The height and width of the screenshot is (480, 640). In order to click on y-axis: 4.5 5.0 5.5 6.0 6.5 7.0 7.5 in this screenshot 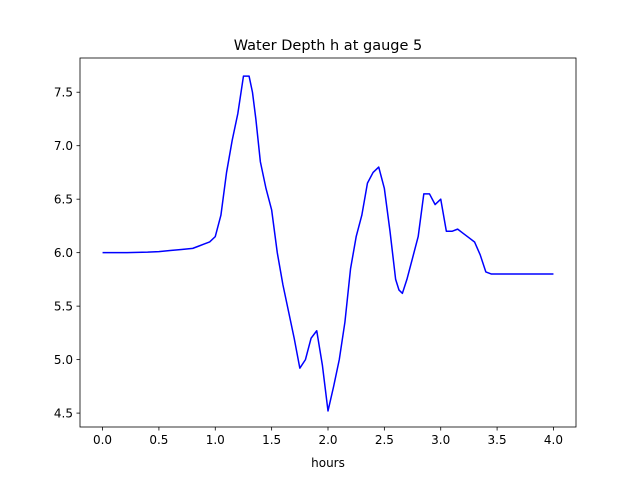, I will do `click(67, 252)`.